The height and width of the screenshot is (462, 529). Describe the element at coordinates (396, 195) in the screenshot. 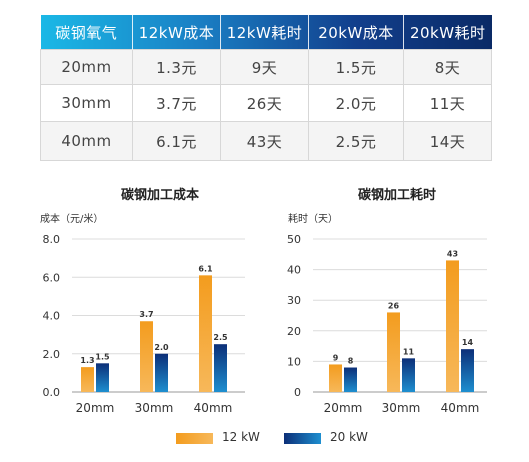

I see `time-chart-title: 碳钢加工耗时` at that location.